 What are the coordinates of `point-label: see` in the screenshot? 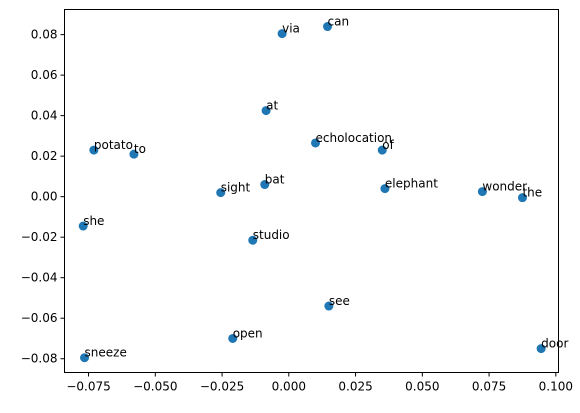 It's located at (339, 301).